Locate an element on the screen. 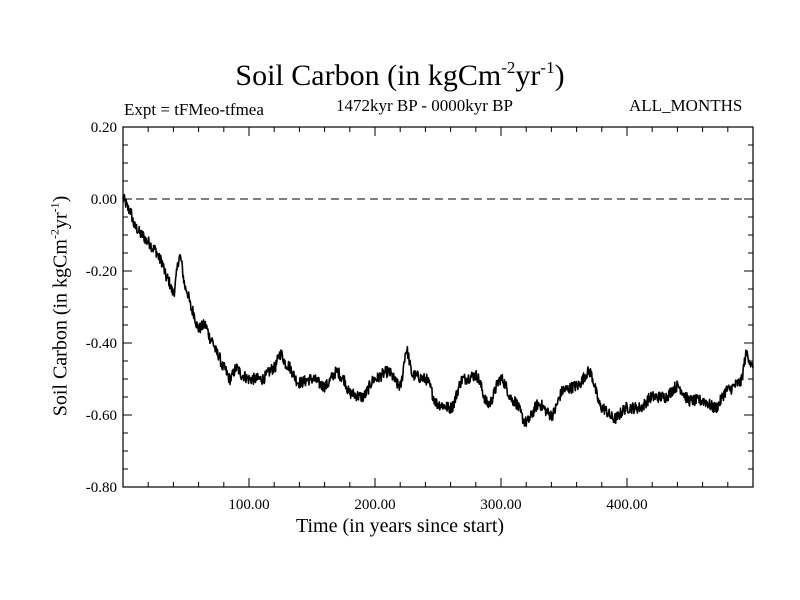  y-tick-label: -0.60 is located at coordinates (101, 416).